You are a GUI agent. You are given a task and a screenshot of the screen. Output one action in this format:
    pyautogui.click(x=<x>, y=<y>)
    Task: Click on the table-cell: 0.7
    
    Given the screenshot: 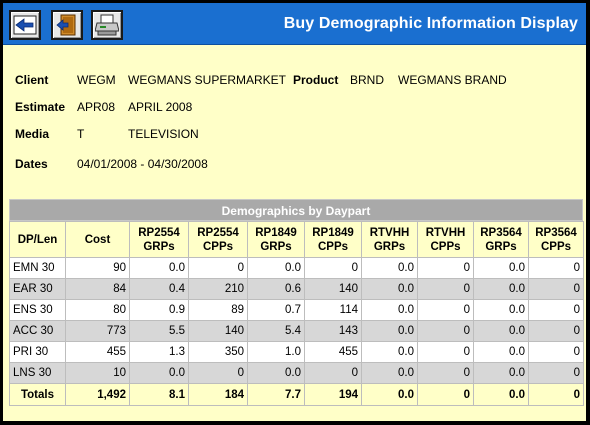 What is the action you would take?
    pyautogui.click(x=276, y=310)
    